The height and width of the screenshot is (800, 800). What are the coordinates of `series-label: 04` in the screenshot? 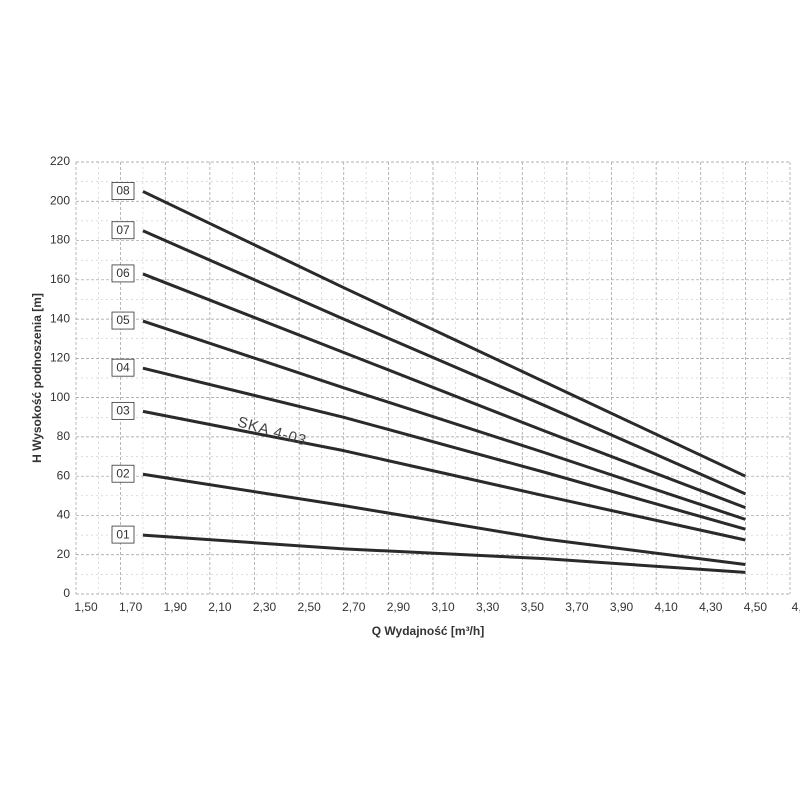 It's located at (123, 367).